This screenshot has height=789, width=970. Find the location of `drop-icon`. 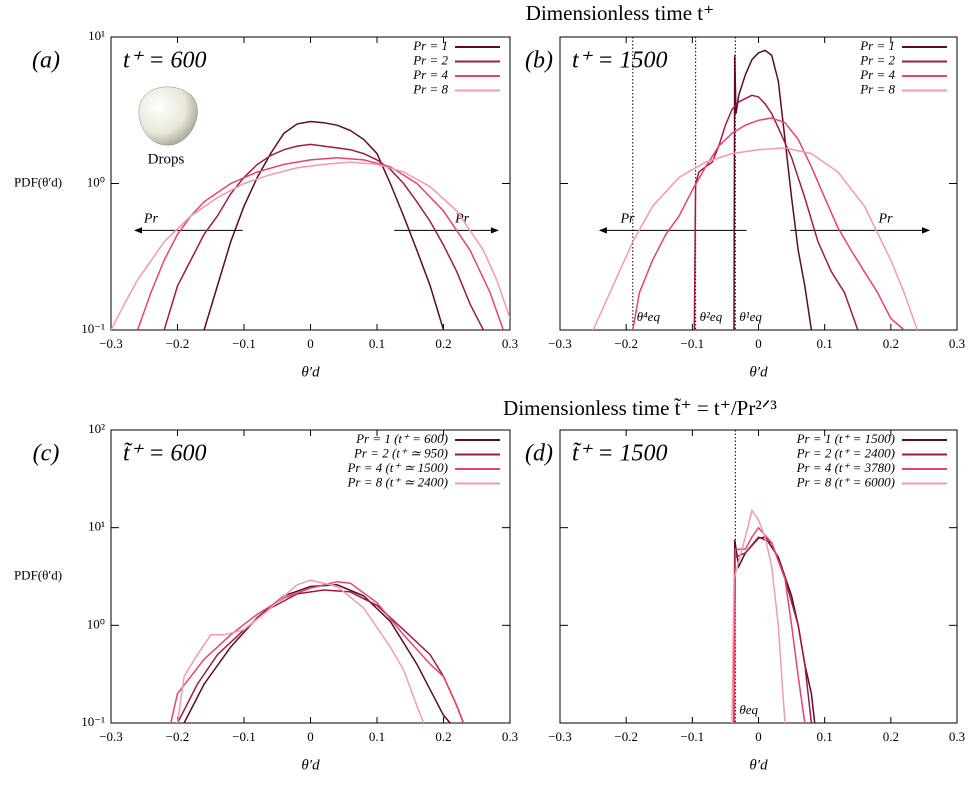

drop-icon is located at coordinates (168, 116).